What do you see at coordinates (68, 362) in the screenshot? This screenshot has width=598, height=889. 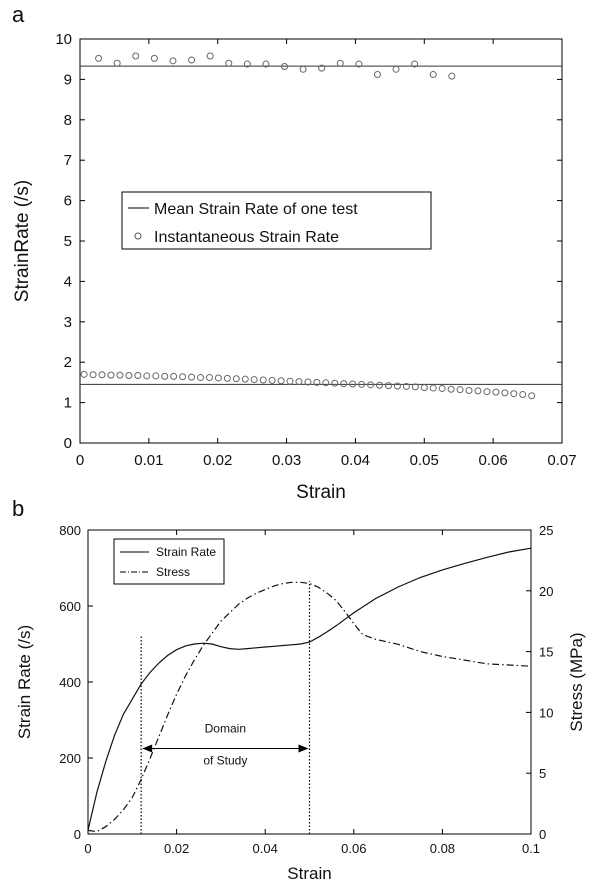 I see `y-tick-label: 2` at bounding box center [68, 362].